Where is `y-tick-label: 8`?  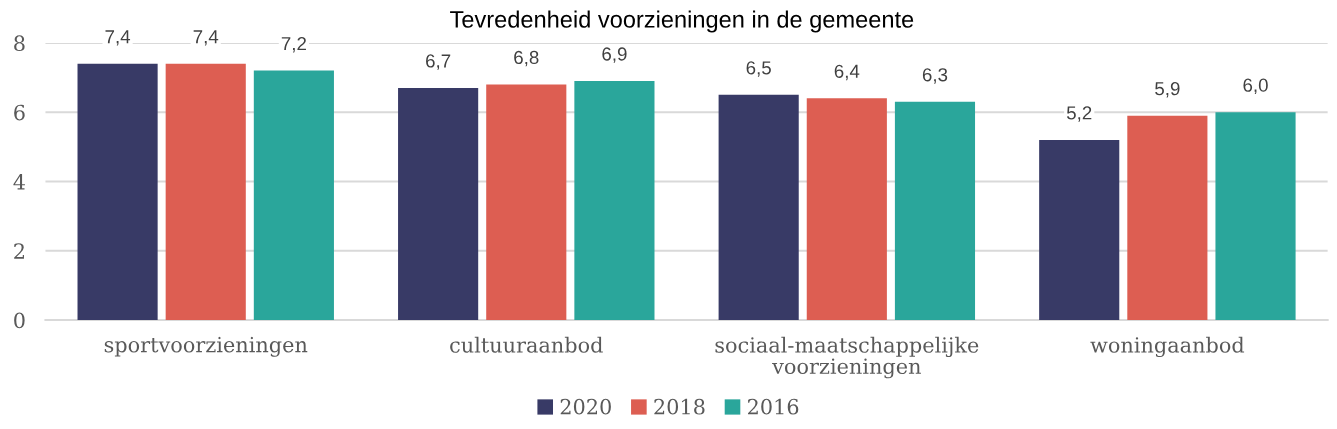
y-tick-label: 8 is located at coordinates (19, 43).